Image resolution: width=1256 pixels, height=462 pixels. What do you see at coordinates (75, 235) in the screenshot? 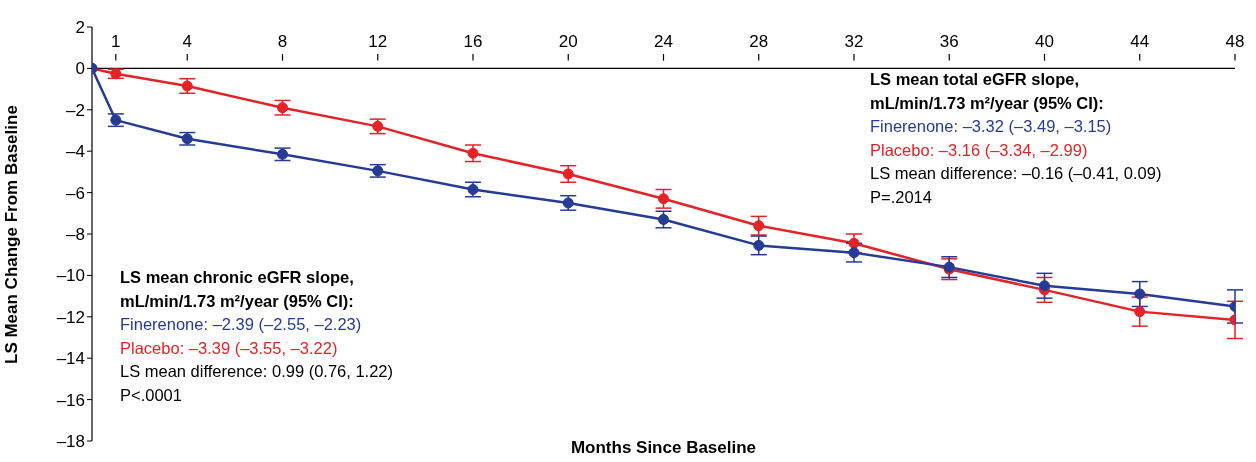
I see `y-tick-label: –8` at bounding box center [75, 235].